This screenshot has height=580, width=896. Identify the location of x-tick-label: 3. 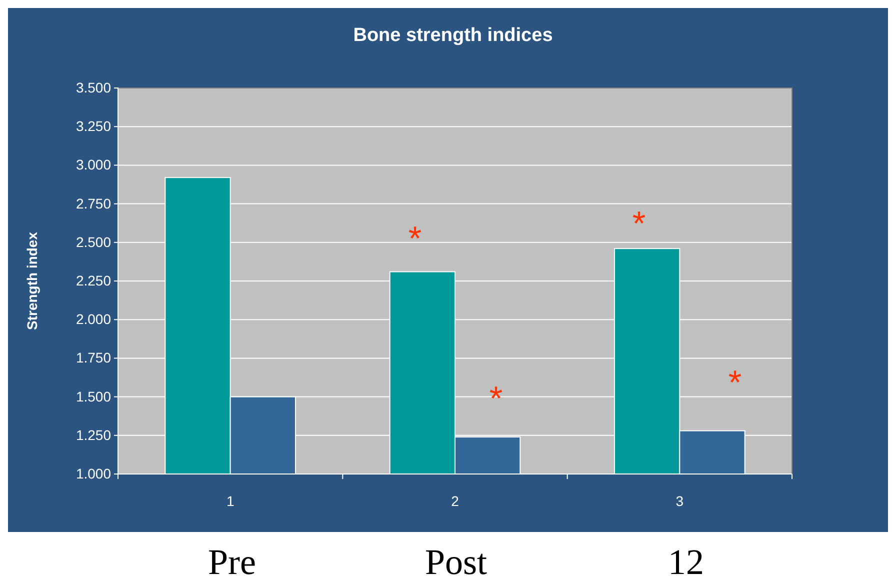
(680, 500).